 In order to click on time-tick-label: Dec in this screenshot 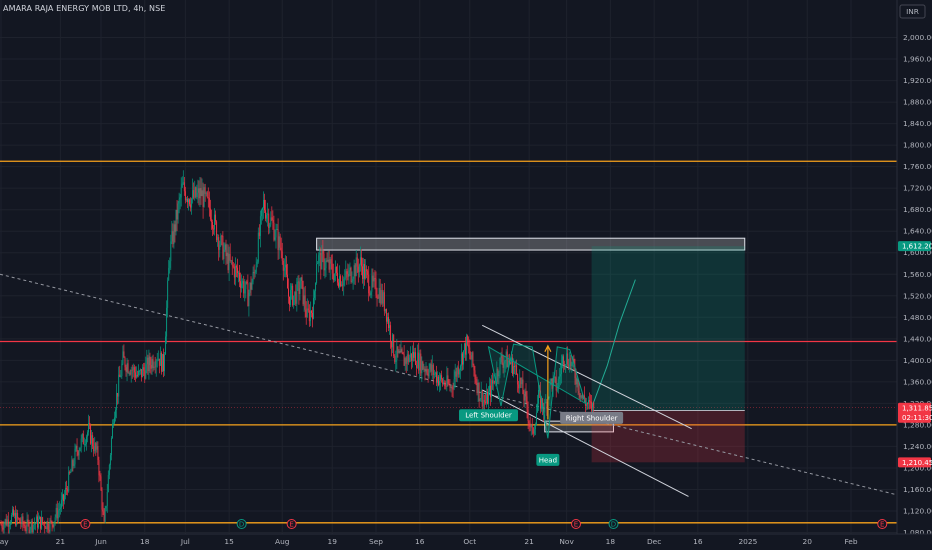, I will do `click(654, 541)`.